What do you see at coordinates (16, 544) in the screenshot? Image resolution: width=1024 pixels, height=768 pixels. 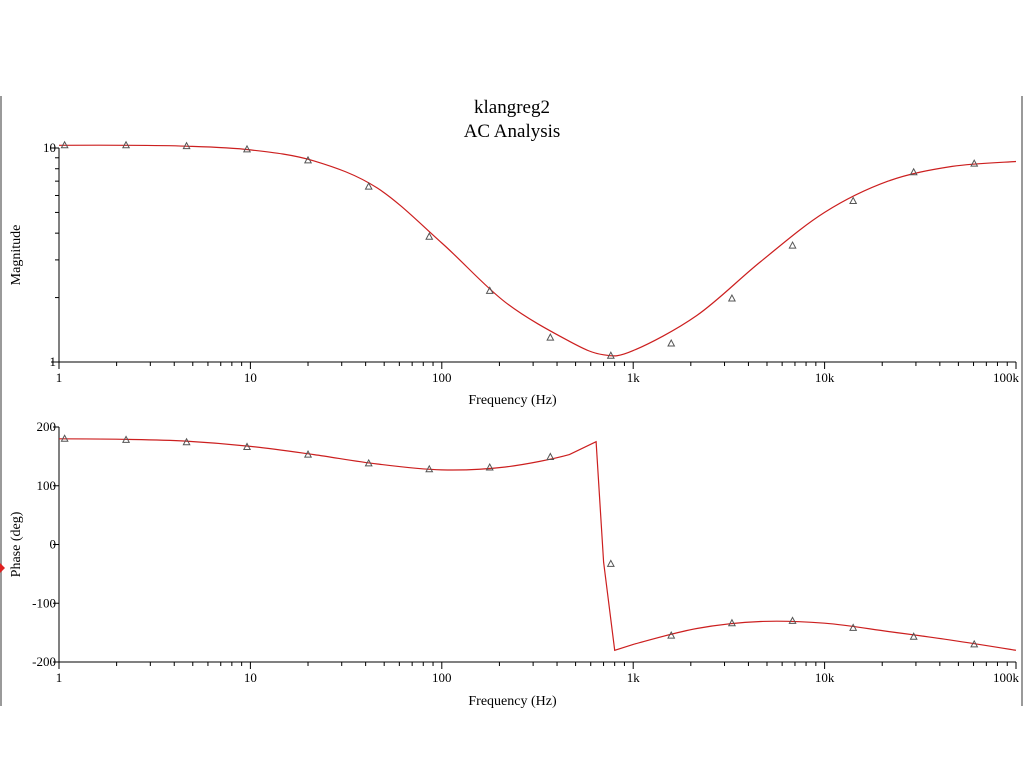 I see `y-axis-label: Phase (deg)` at bounding box center [16, 544].